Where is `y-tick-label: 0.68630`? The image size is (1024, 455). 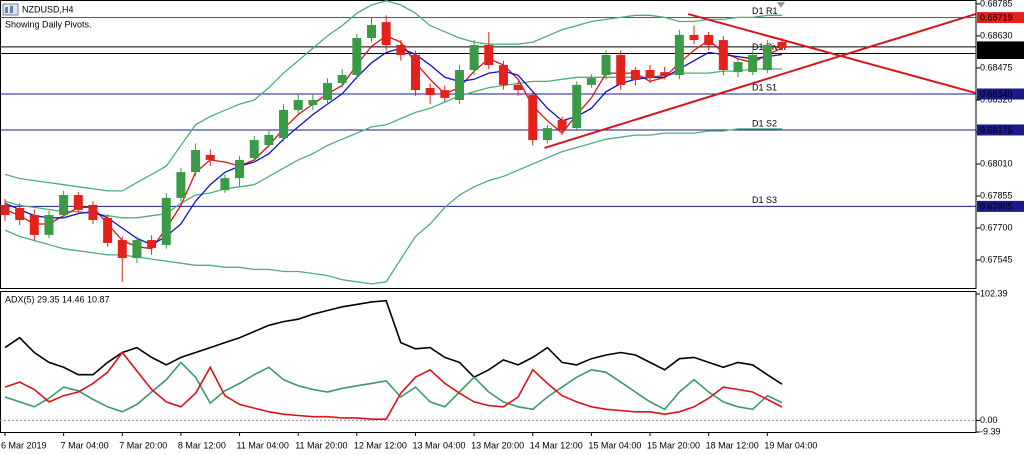 y-tick-label: 0.68630 is located at coordinates (996, 35).